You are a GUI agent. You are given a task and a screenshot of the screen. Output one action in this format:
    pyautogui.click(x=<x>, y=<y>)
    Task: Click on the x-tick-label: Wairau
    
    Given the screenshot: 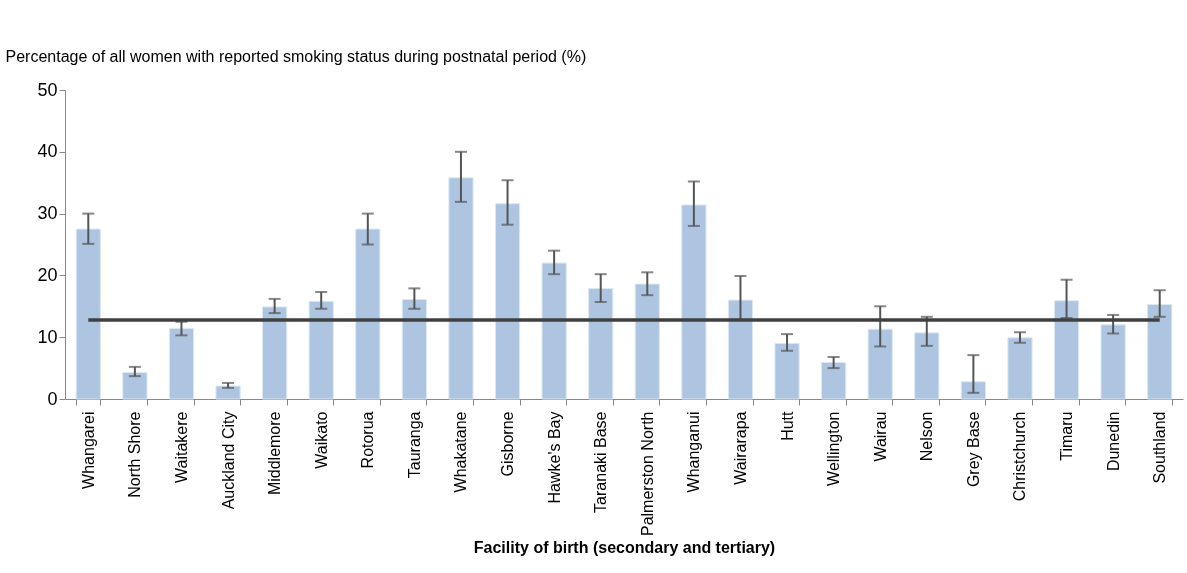 What is the action you would take?
    pyautogui.click(x=880, y=436)
    